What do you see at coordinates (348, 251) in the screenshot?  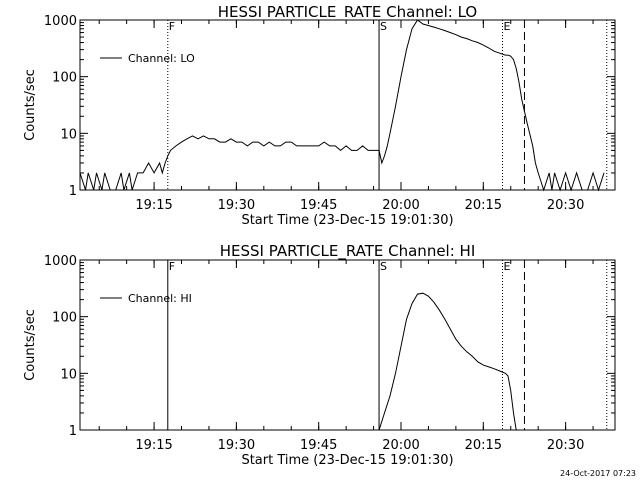 I see `chart-title: HESSI PARTICLE_RATE Channel: HI` at bounding box center [348, 251].